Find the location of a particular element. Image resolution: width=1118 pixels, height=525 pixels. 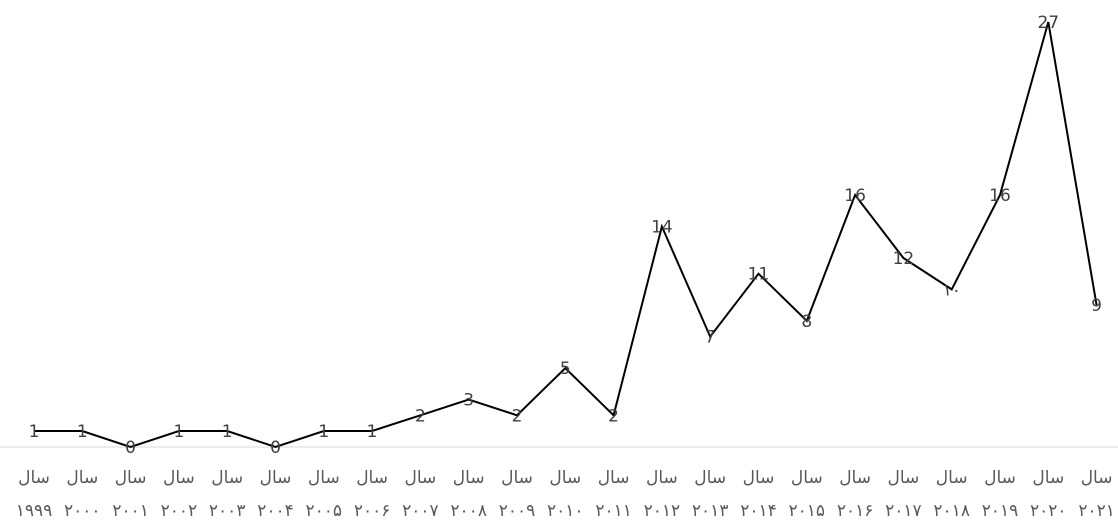

data-label: 12 is located at coordinates (904, 259).